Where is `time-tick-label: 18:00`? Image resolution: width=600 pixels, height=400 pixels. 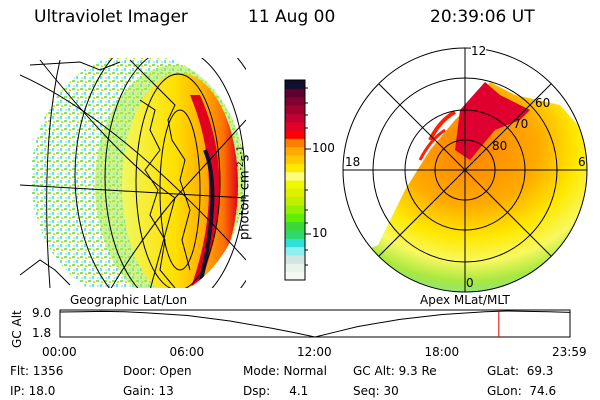
time-tick-label: 18:00 is located at coordinates (442, 352).